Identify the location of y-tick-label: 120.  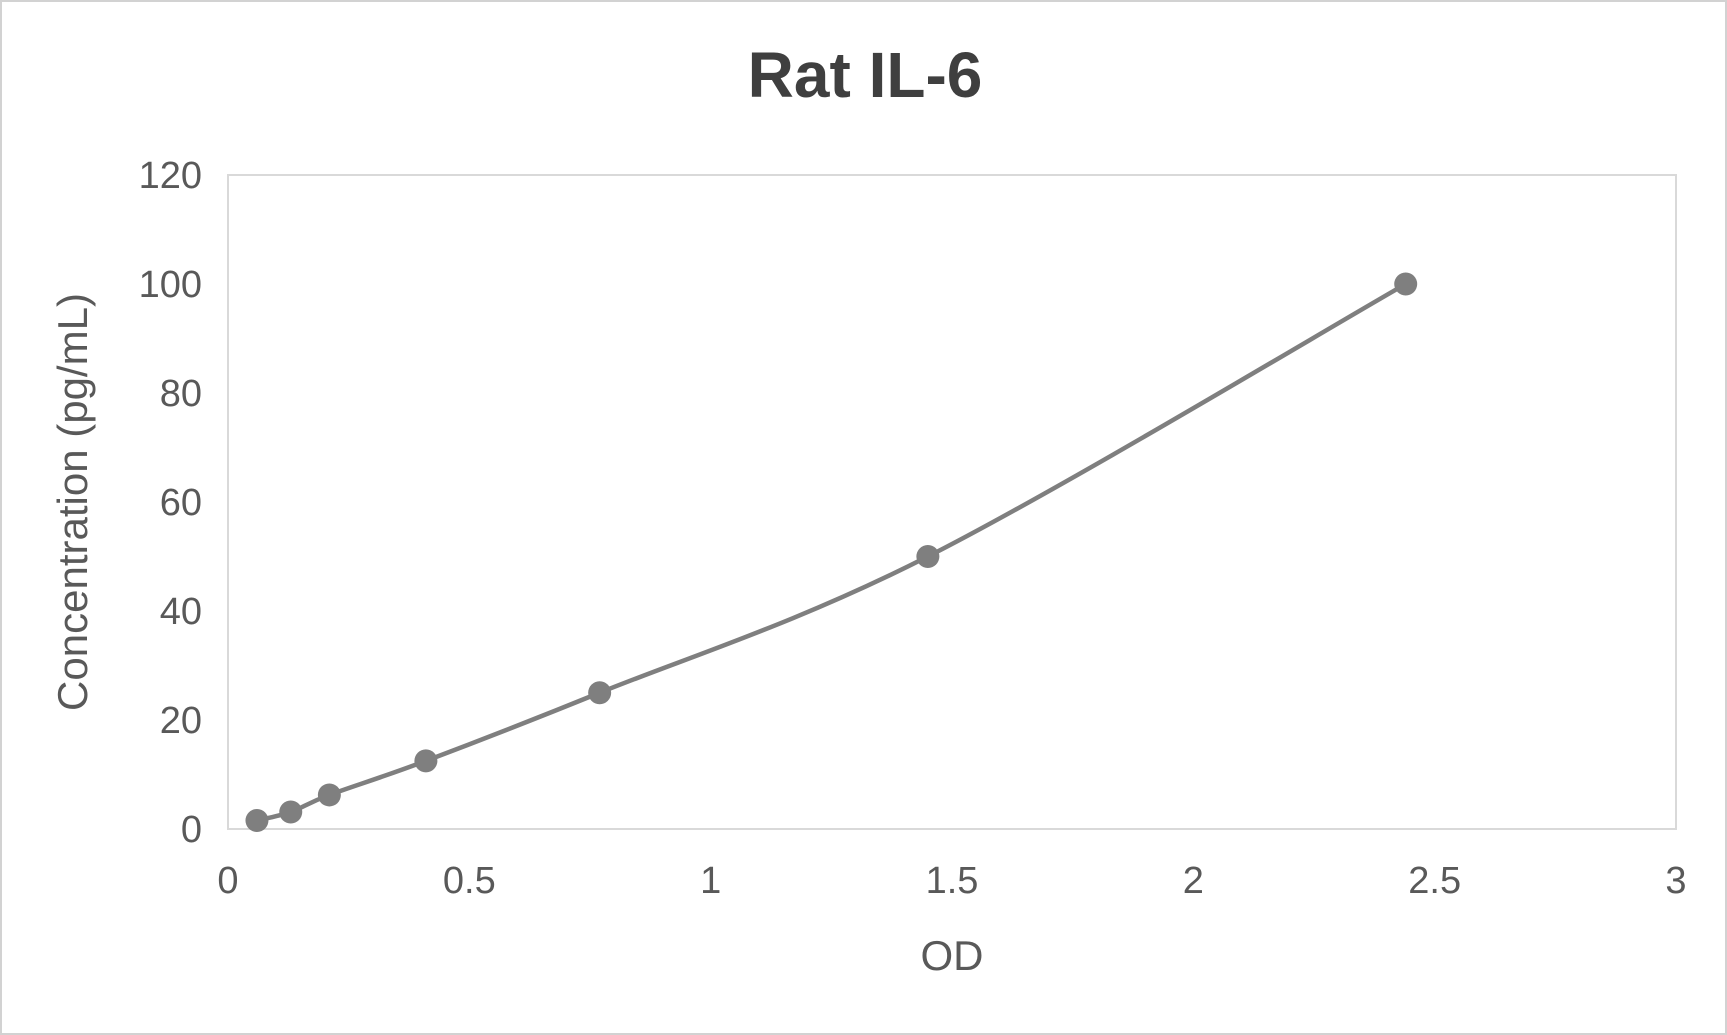
(170, 176).